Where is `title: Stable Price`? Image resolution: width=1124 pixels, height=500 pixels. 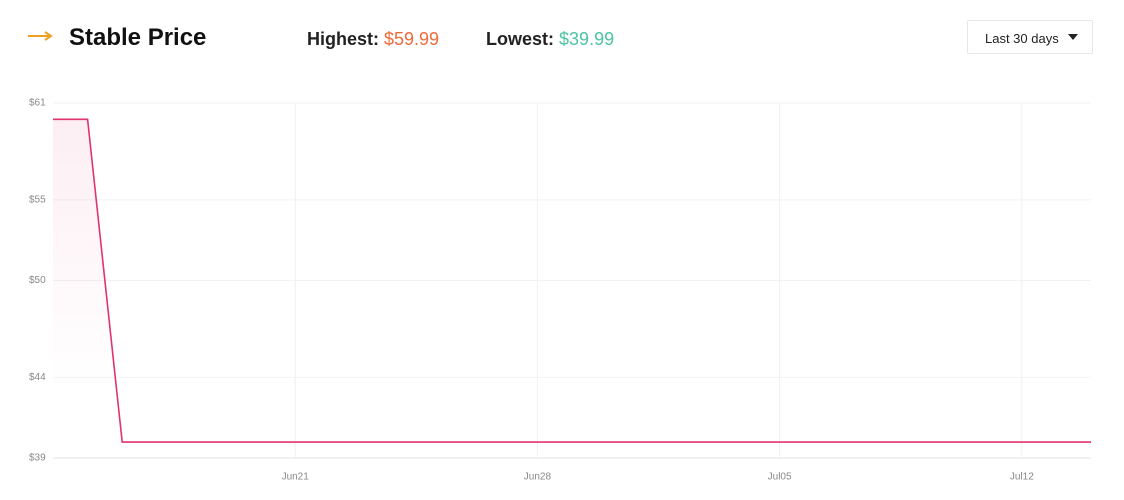
title: Stable Price is located at coordinates (138, 37).